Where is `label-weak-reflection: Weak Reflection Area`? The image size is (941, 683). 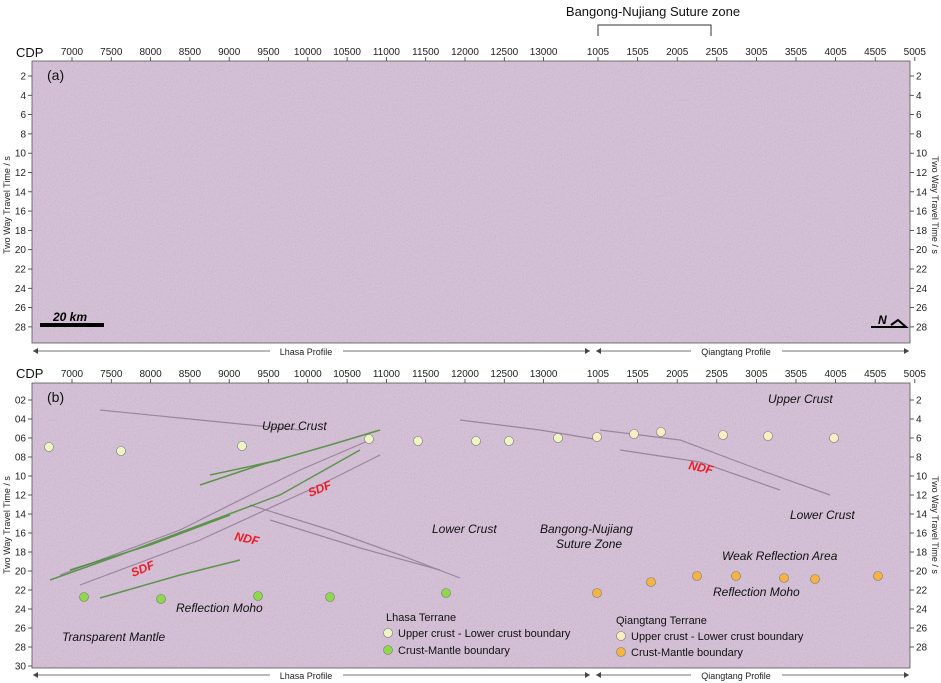
label-weak-reflection: Weak Reflection Area is located at coordinates (780, 556).